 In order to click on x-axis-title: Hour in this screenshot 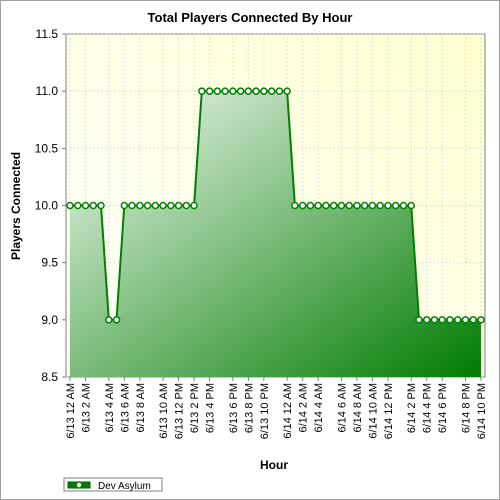, I will do `click(274, 465)`.